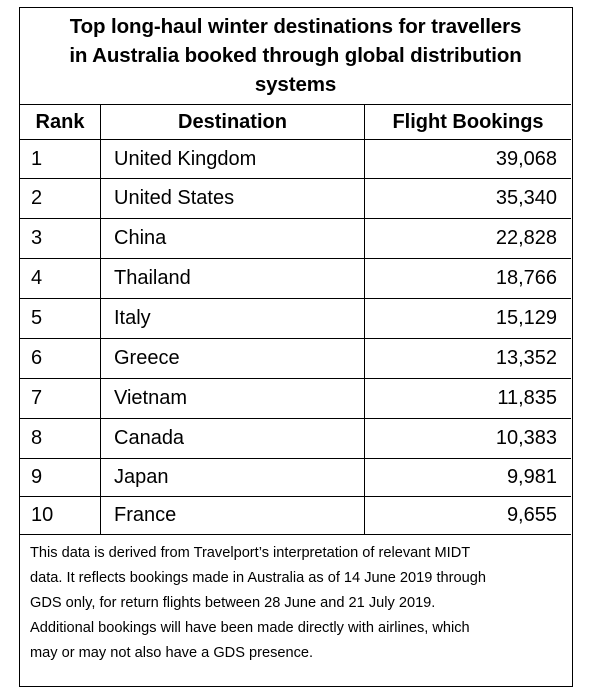 Image resolution: width=592 pixels, height=698 pixels. What do you see at coordinates (468, 121) in the screenshot?
I see `column-header-flight-bookings: Flight Bookings` at bounding box center [468, 121].